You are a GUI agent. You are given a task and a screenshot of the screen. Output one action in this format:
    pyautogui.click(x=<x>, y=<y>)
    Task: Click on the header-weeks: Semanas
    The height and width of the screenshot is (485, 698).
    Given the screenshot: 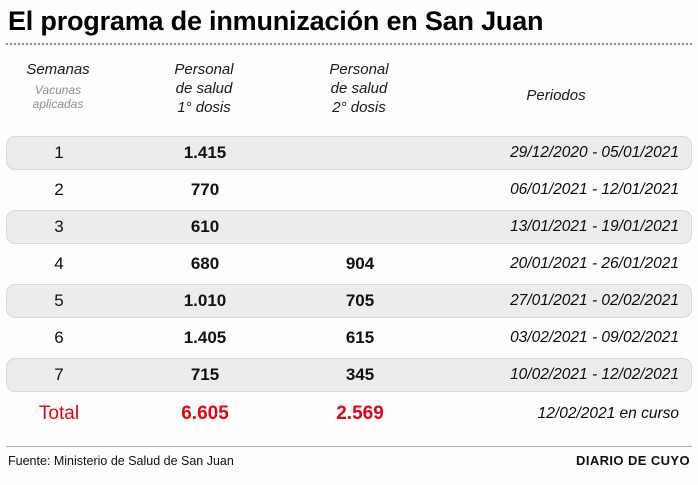 What is the action you would take?
    pyautogui.click(x=58, y=69)
    